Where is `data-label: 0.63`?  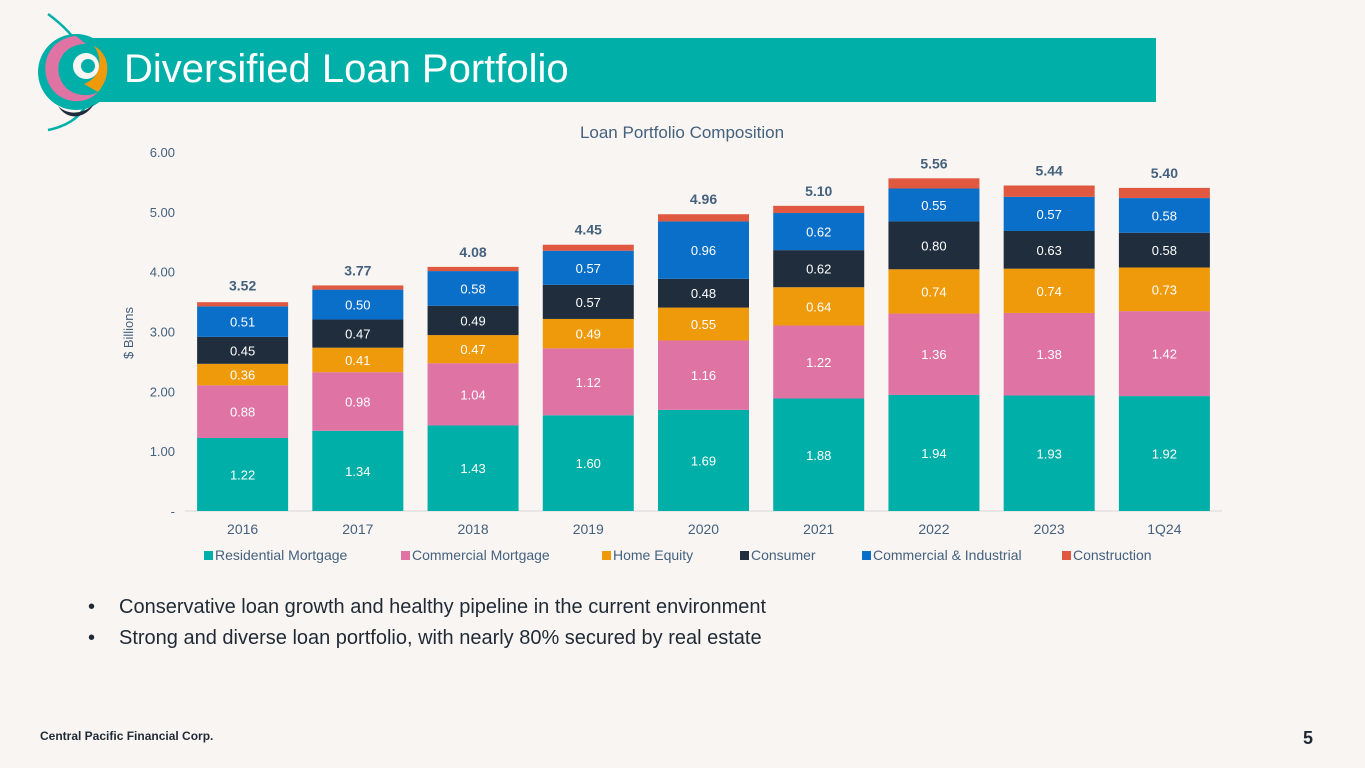 data-label: 0.63 is located at coordinates (1049, 250).